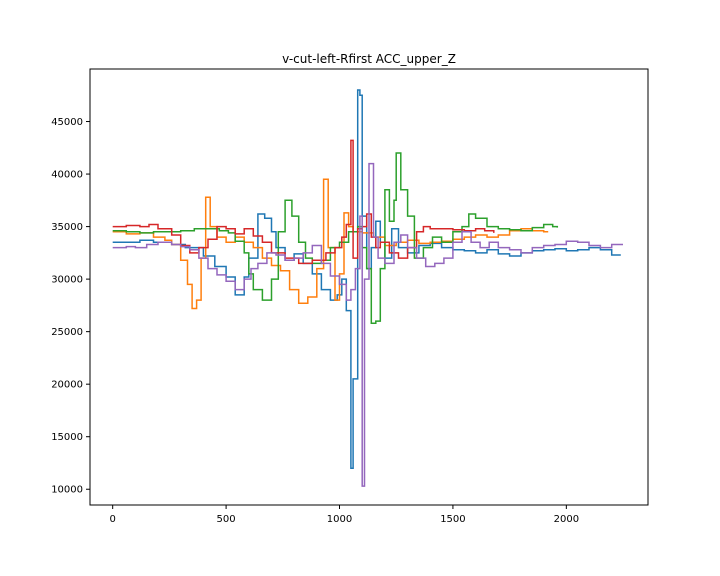 Image resolution: width=720 pixels, height=576 pixels. What do you see at coordinates (566, 519) in the screenshot?
I see `x-tick-label: 2000` at bounding box center [566, 519].